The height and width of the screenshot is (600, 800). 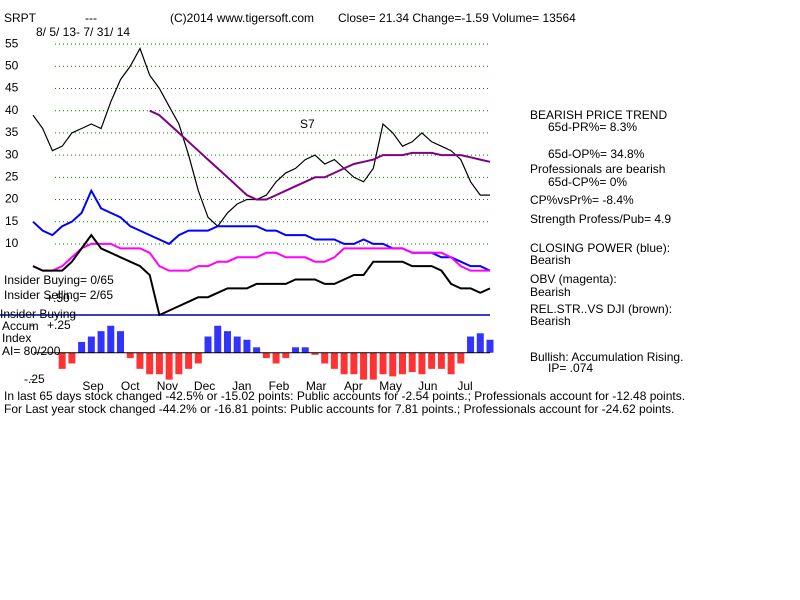 What do you see at coordinates (38, 314) in the screenshot?
I see `left-label: Insider Buying` at bounding box center [38, 314].